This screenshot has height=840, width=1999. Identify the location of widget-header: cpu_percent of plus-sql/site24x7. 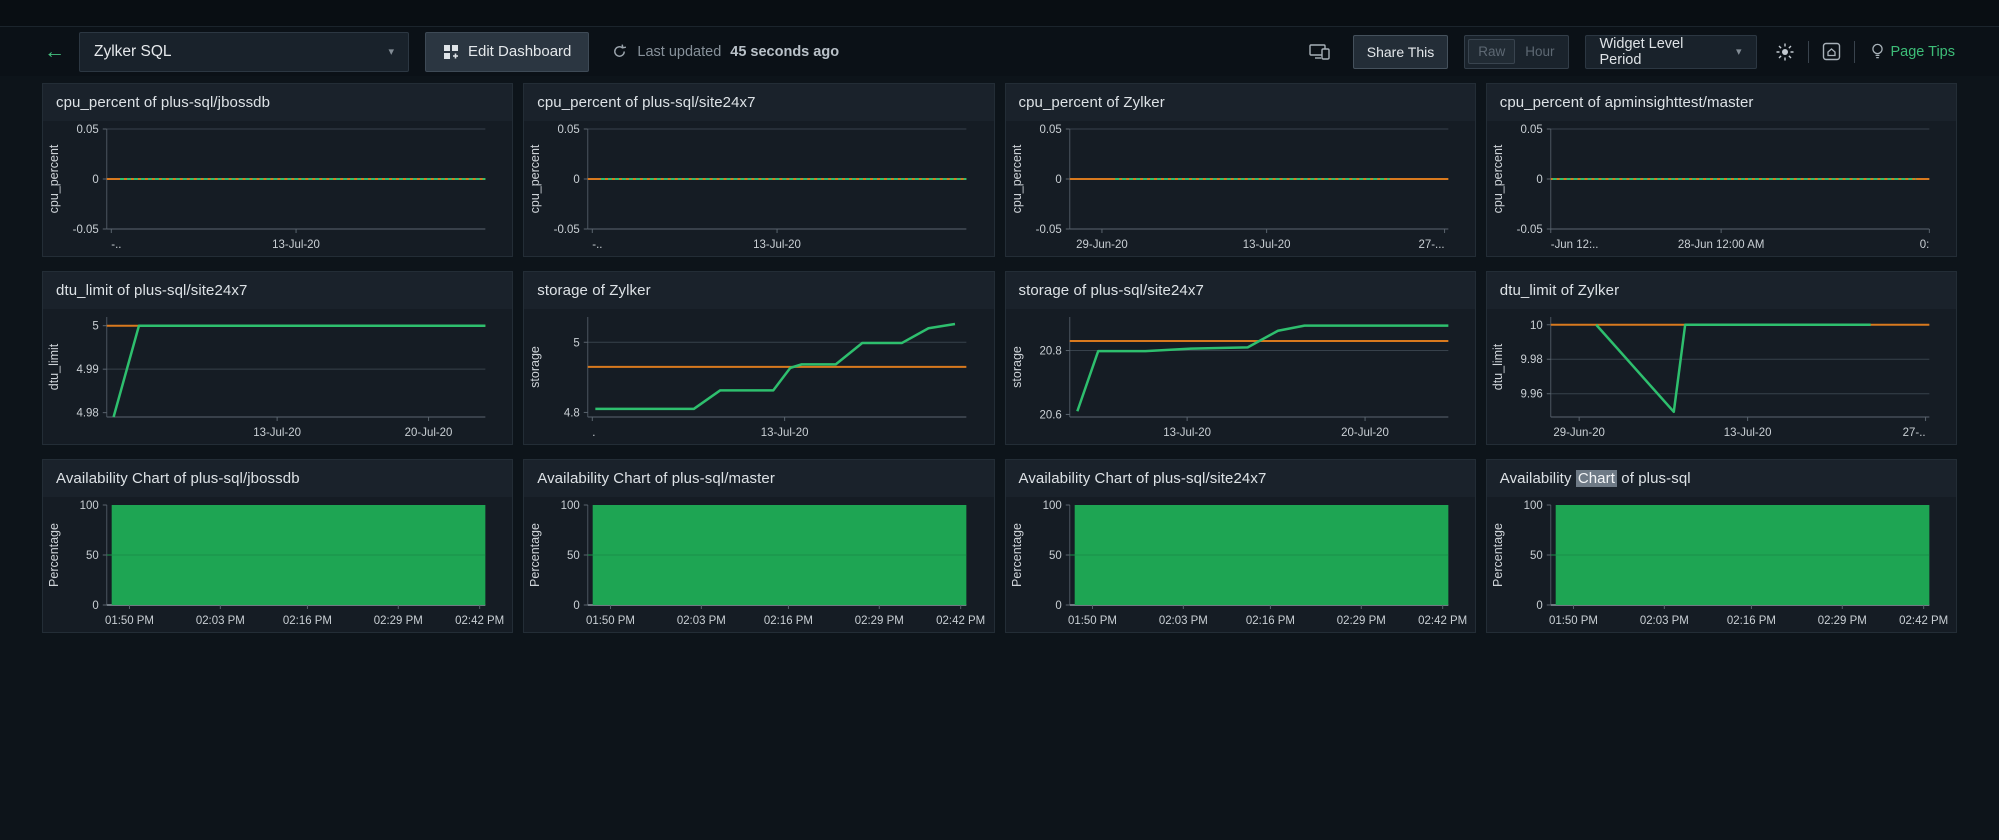
(759, 102).